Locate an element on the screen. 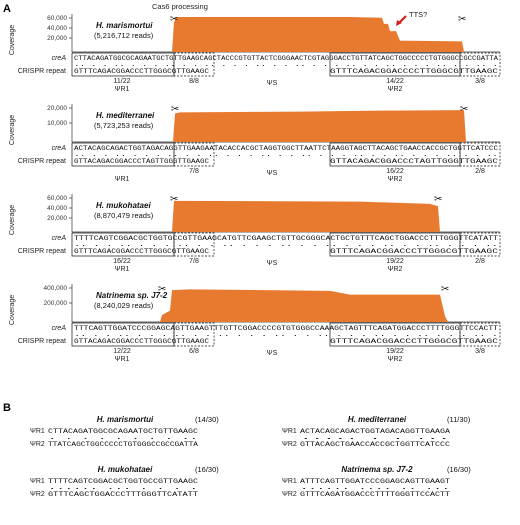  left-end-score: 8/8 is located at coordinates (194, 81).